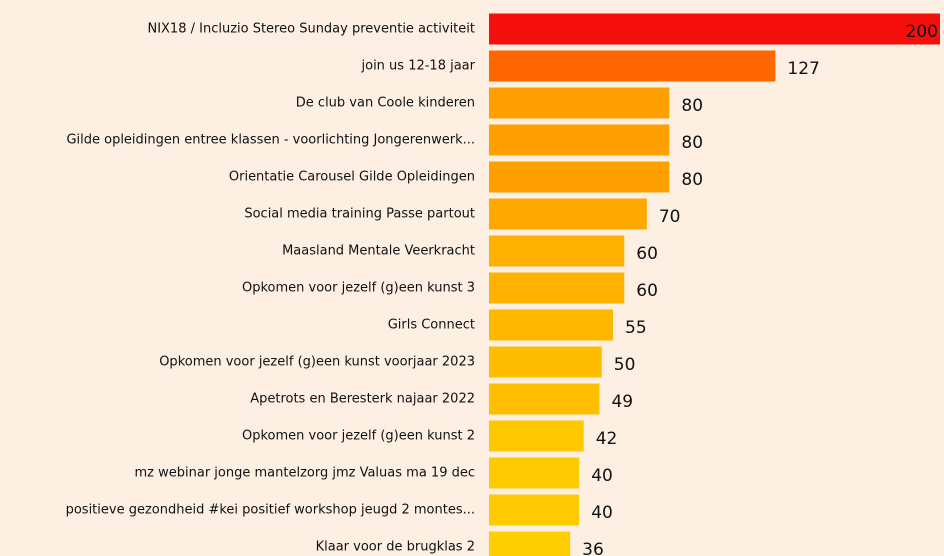 This screenshot has height=556, width=944. Describe the element at coordinates (607, 439) in the screenshot. I see `value-label: 42` at that location.